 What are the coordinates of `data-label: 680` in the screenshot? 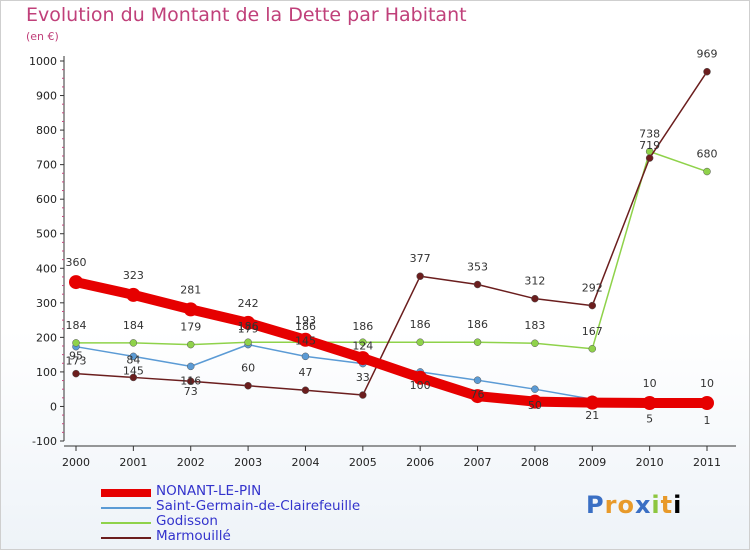 It's located at (707, 154).